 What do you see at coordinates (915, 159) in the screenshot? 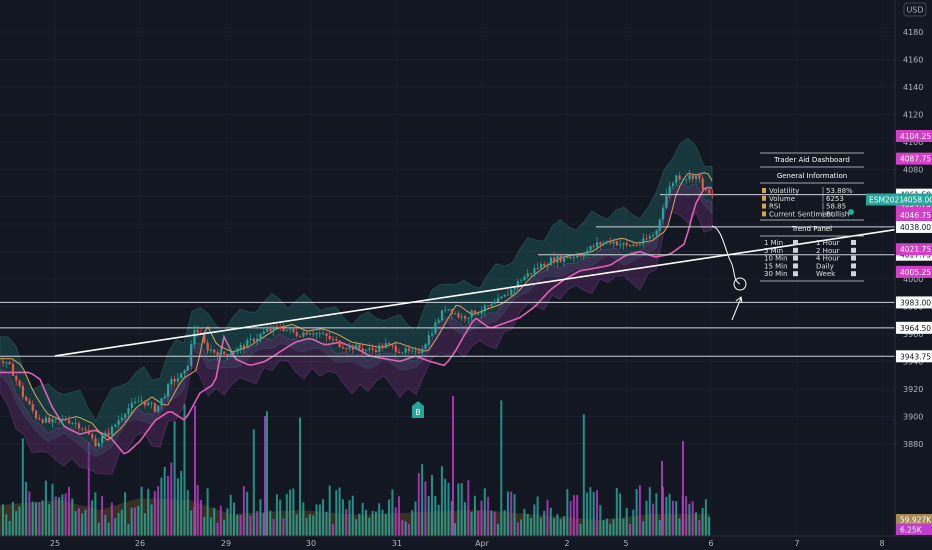
I see `magenta-tag-label: 4087.75` at bounding box center [915, 159].